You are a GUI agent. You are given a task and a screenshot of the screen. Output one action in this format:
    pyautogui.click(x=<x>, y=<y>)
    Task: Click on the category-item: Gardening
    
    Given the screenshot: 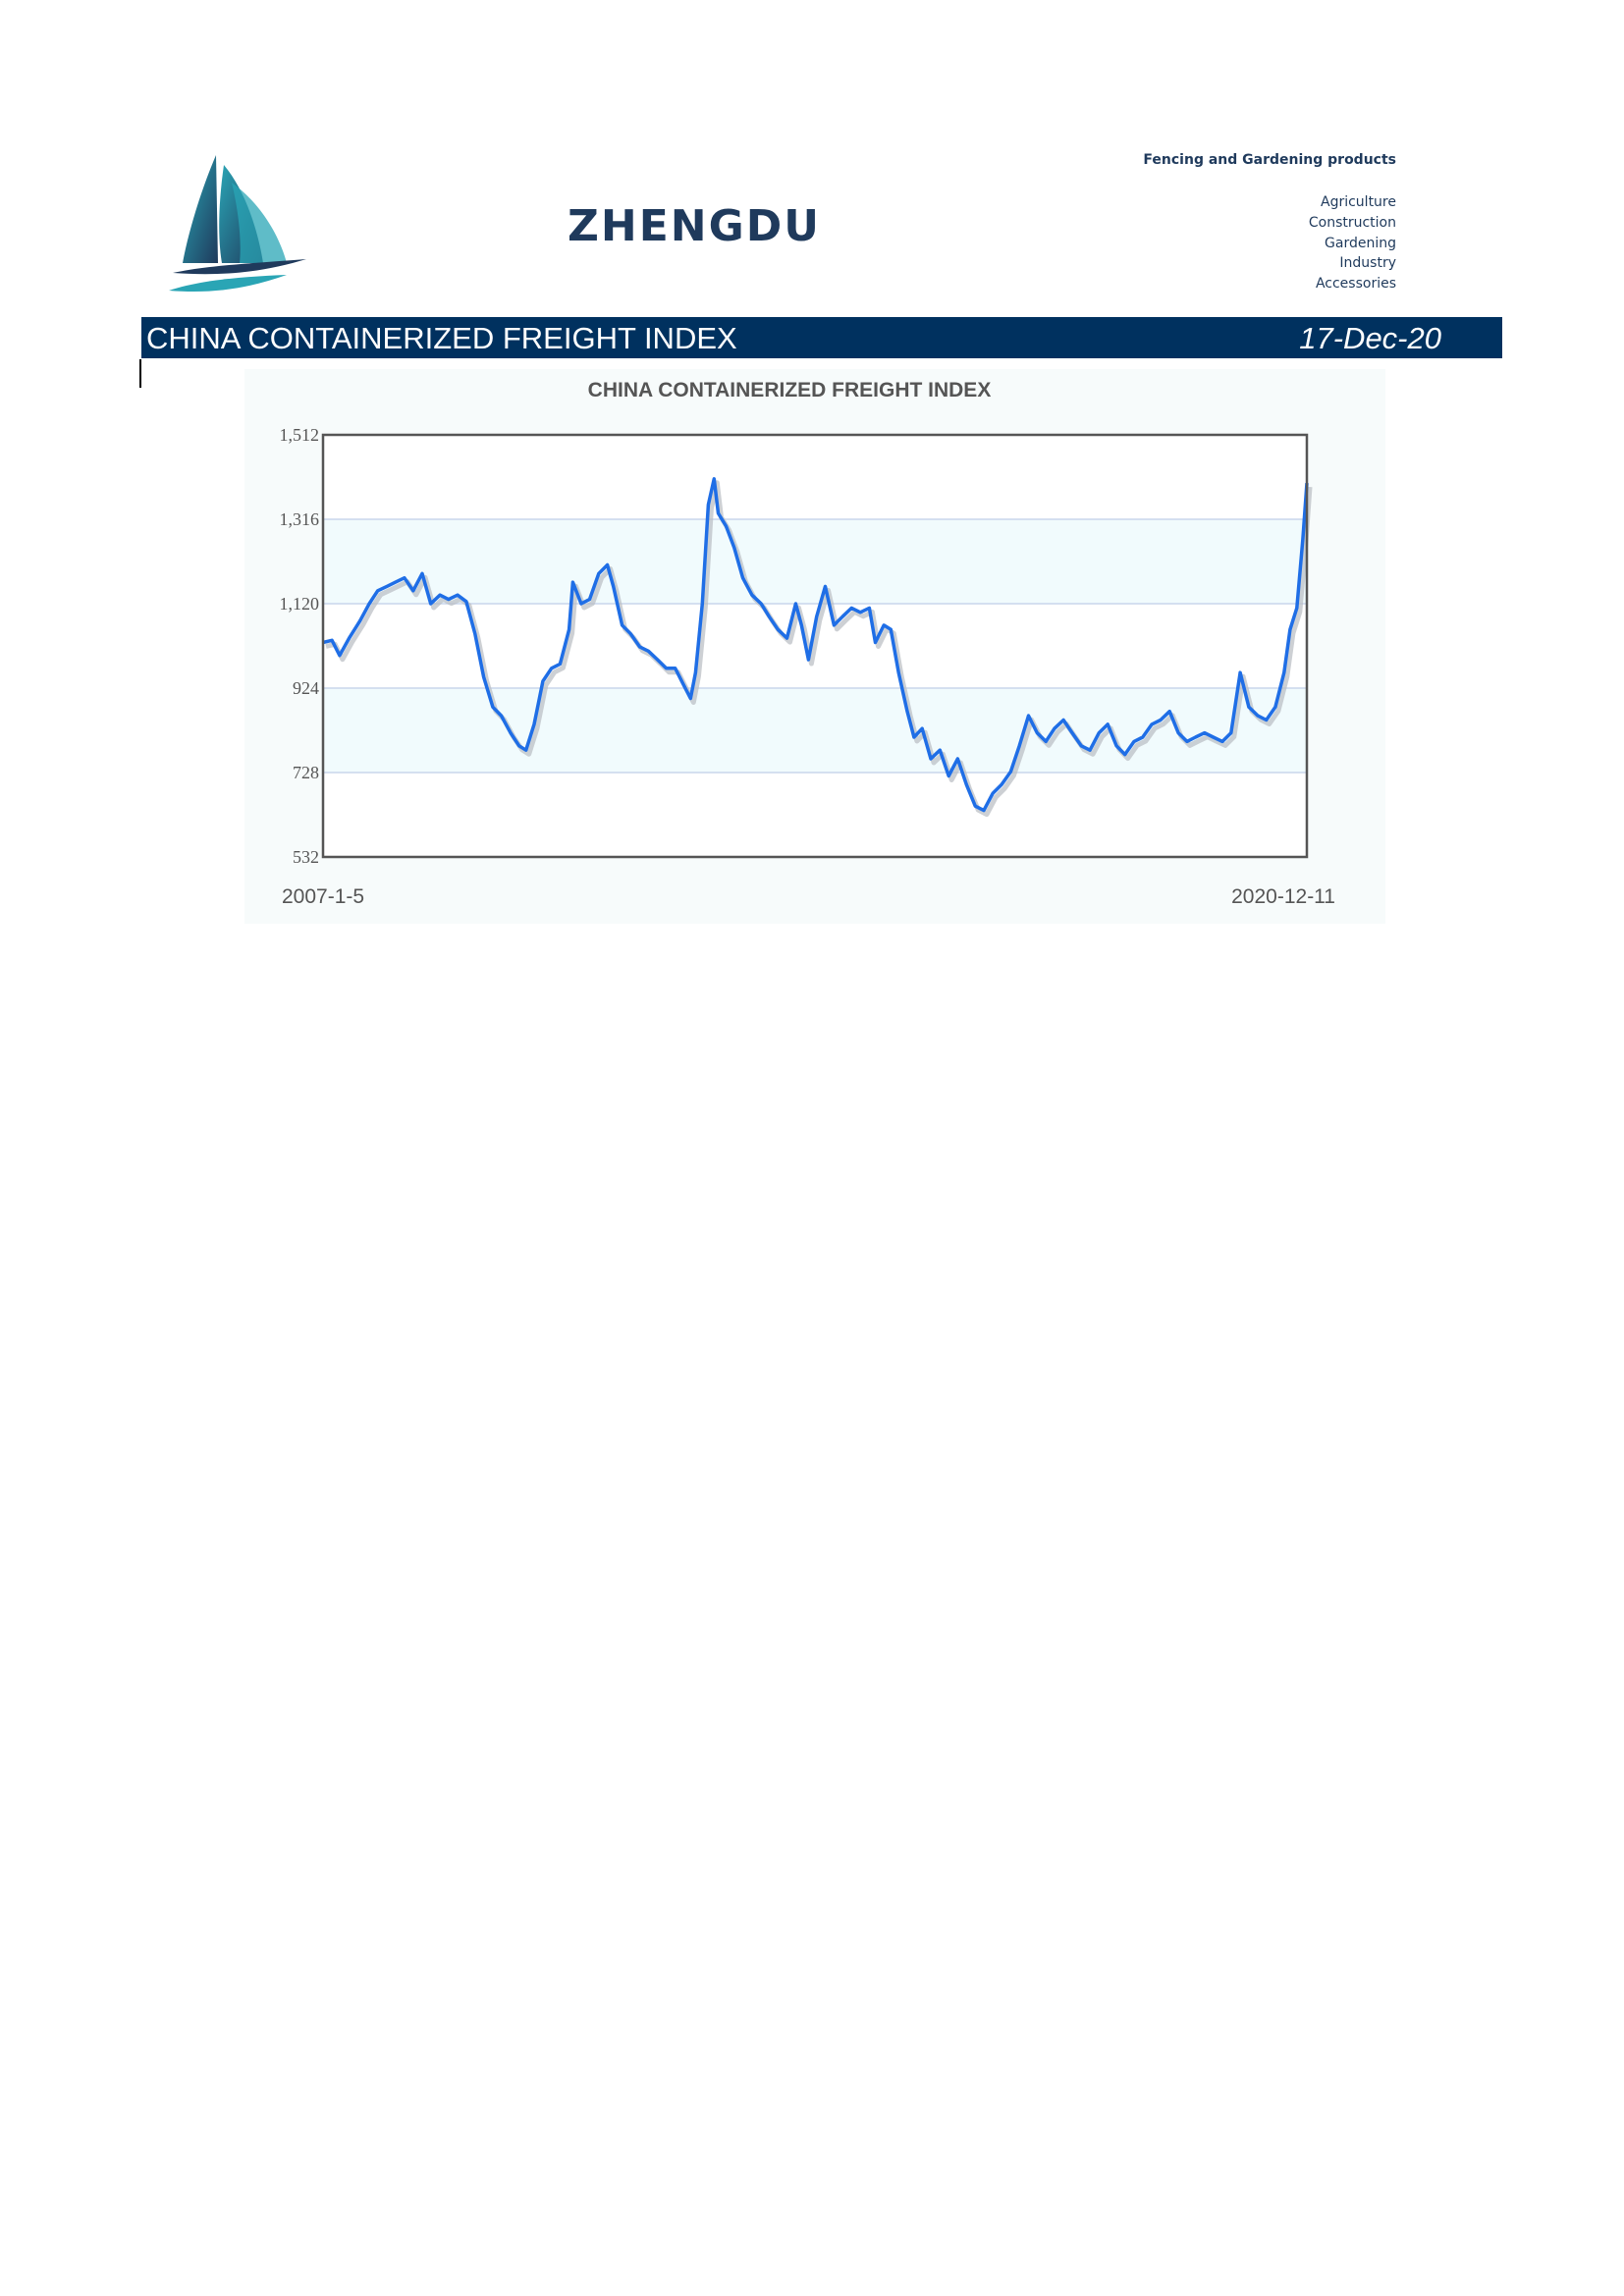 What is the action you would take?
    pyautogui.click(x=1360, y=243)
    